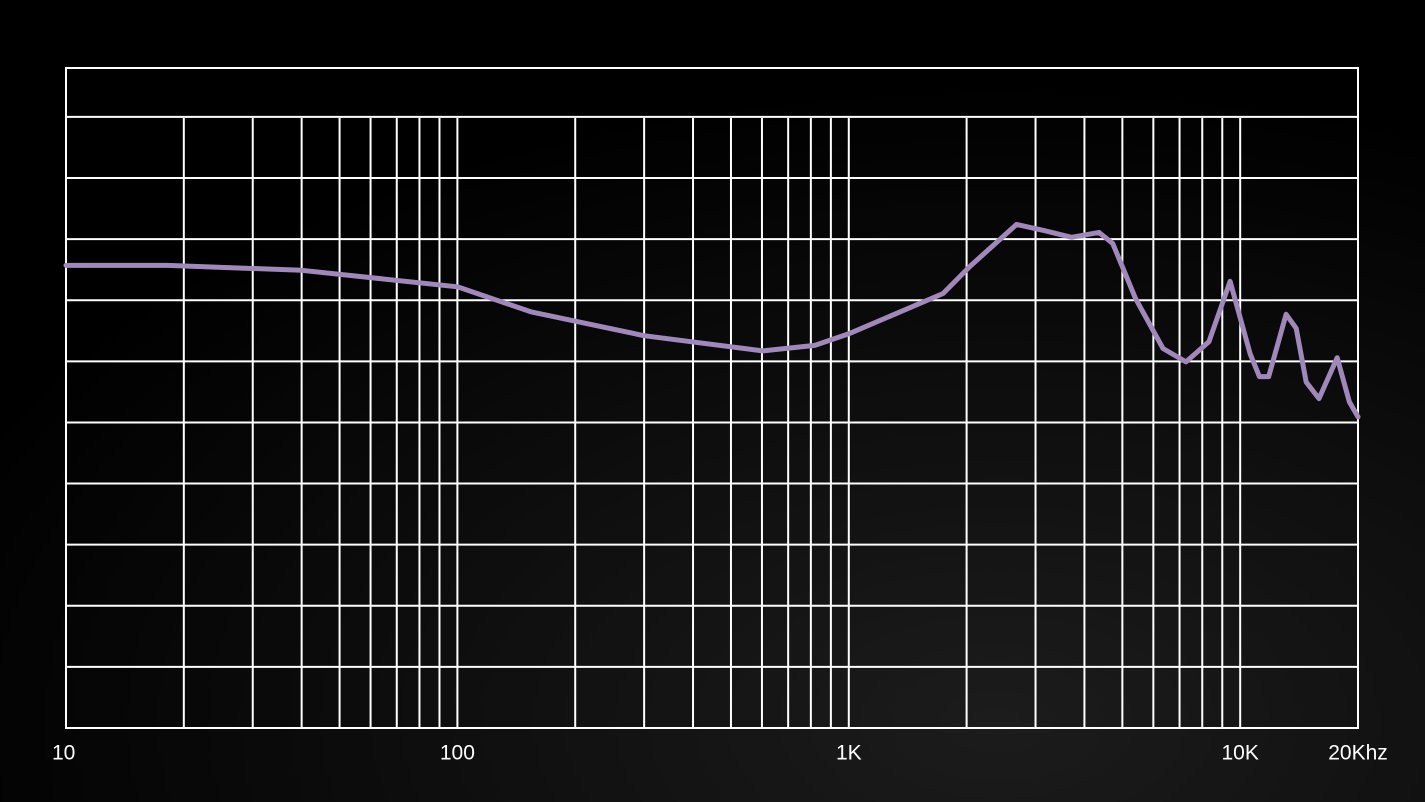  What do you see at coordinates (457, 753) in the screenshot?
I see `x-tick-label: 100` at bounding box center [457, 753].